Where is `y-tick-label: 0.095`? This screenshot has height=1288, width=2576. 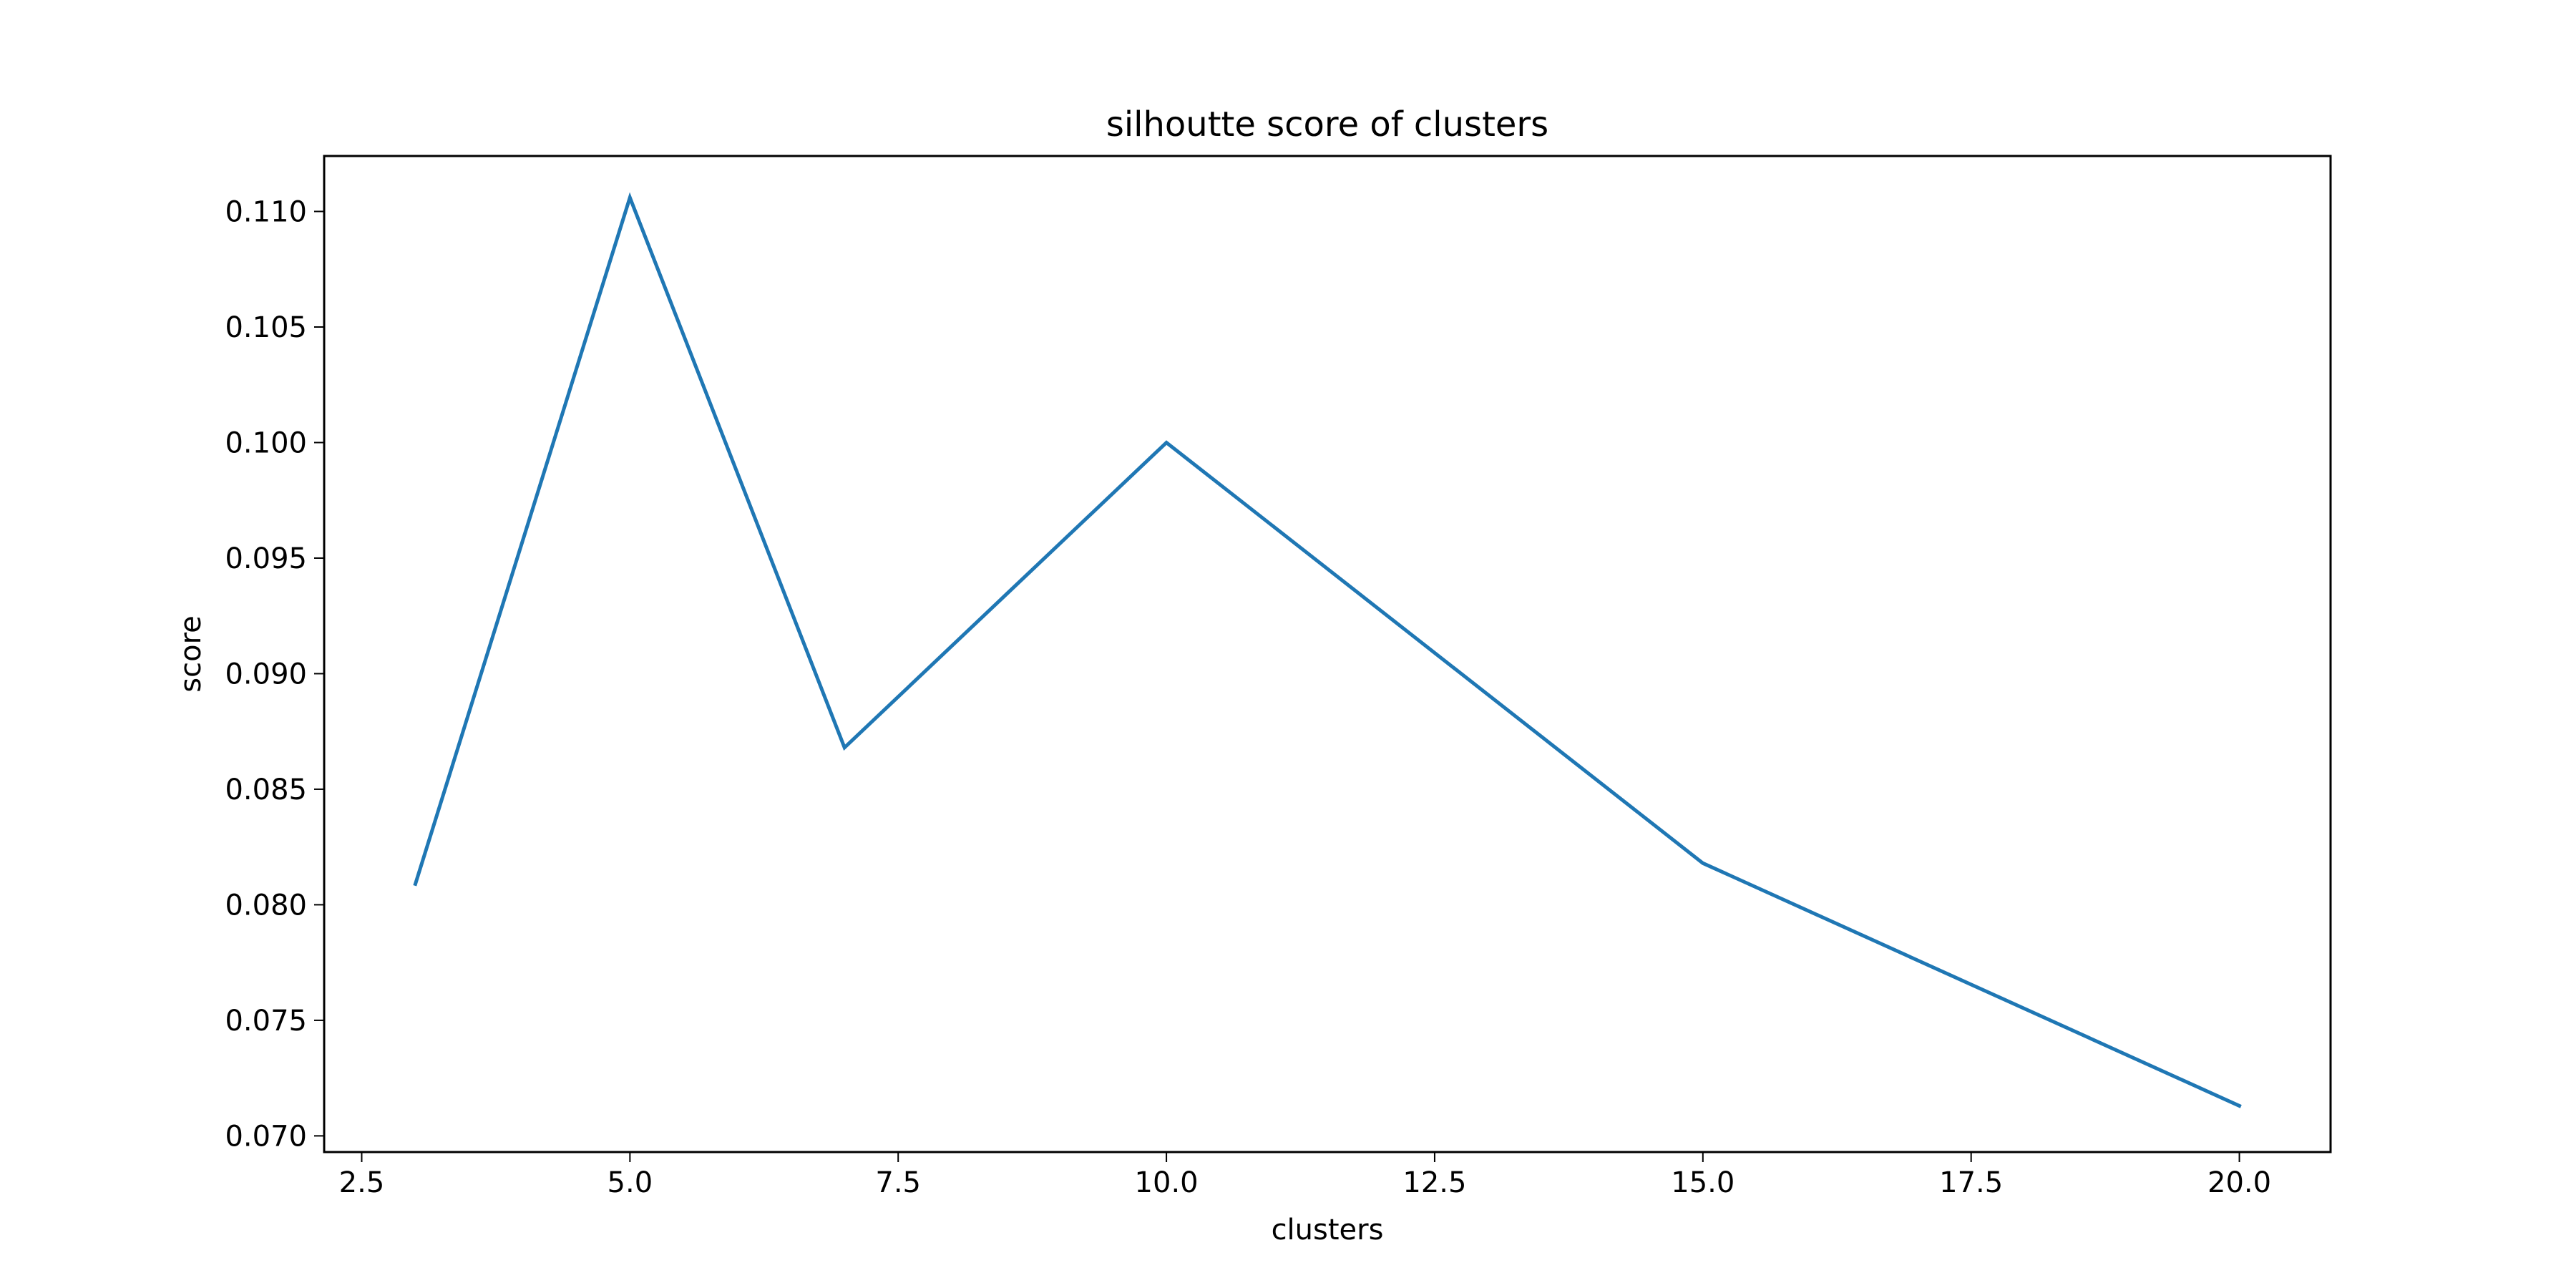
y-tick-label: 0.095 is located at coordinates (266, 558).